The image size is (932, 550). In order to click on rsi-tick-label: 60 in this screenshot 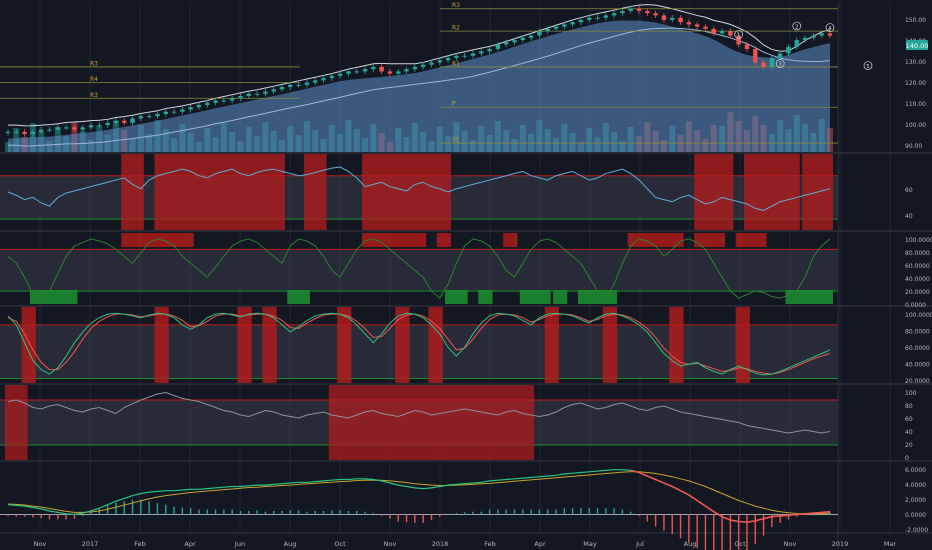, I will do `click(909, 190)`.